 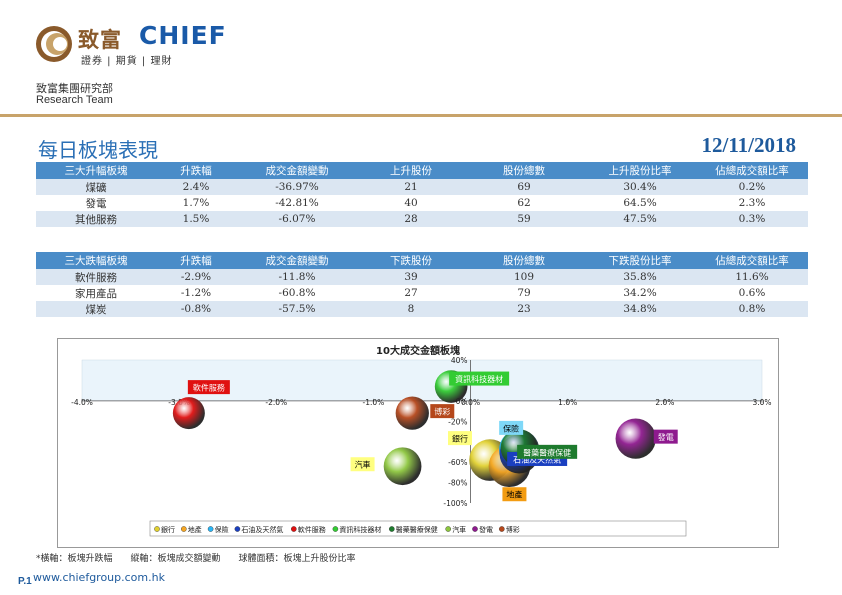 I want to click on table-cell: 35.8%, so click(x=640, y=277).